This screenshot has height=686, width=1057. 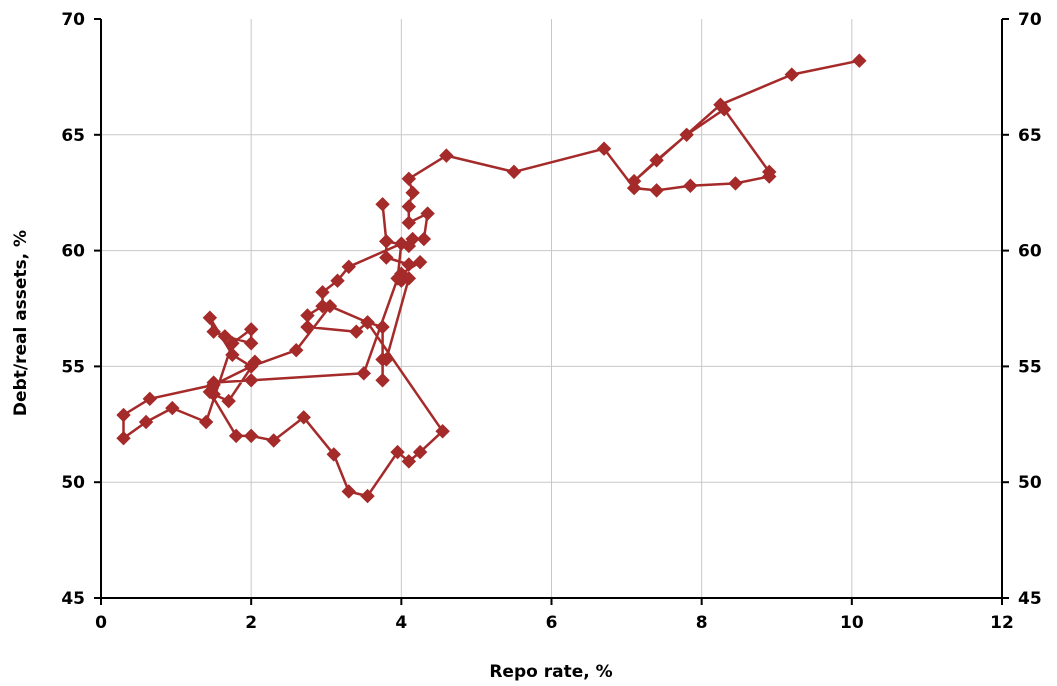 What do you see at coordinates (1030, 252) in the screenshot?
I see `y-tick-label-right: 60` at bounding box center [1030, 252].